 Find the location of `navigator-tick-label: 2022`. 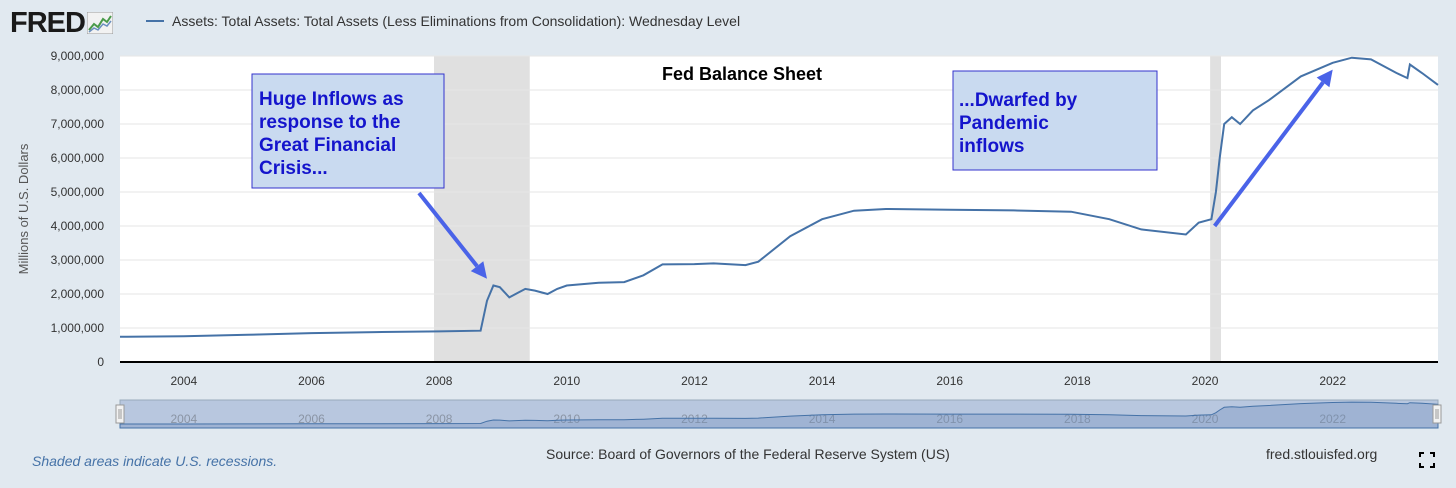

navigator-tick-label: 2022 is located at coordinates (1332, 419).